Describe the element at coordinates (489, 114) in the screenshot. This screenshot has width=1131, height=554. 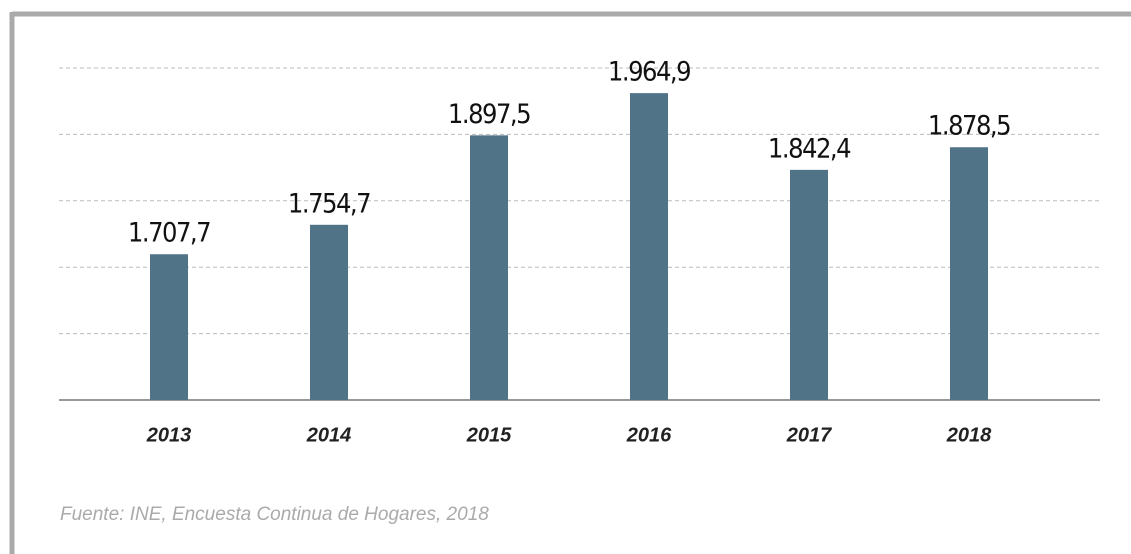
I see `value-label: 1.897,5` at that location.